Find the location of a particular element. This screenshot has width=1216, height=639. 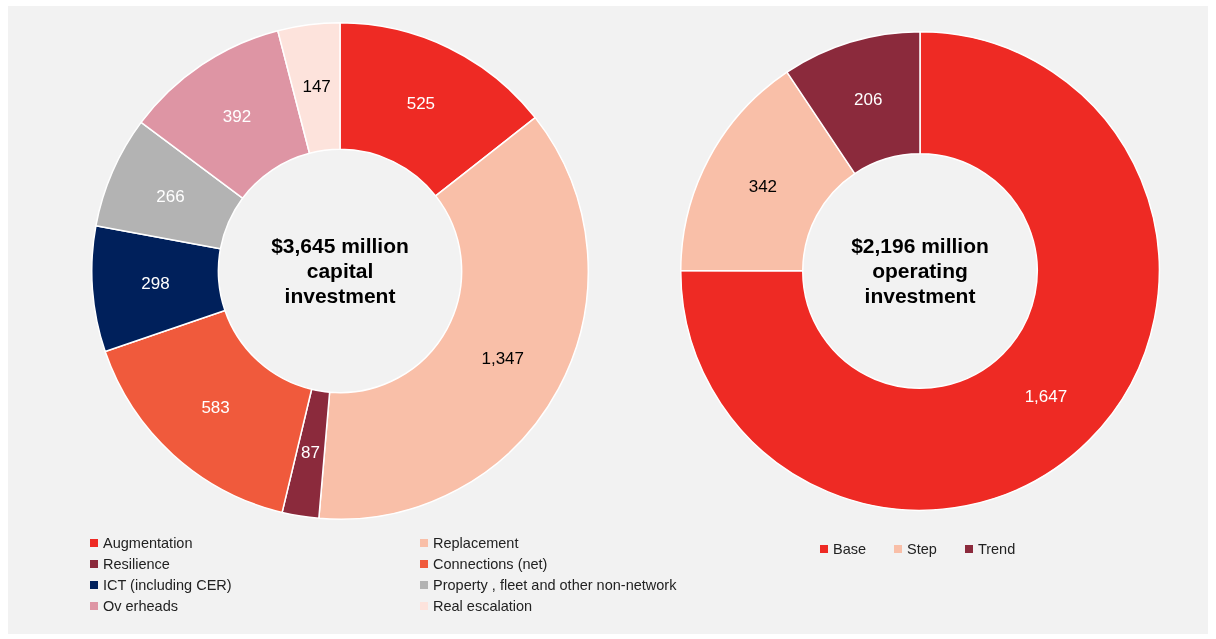

data-label: 298 is located at coordinates (155, 284).